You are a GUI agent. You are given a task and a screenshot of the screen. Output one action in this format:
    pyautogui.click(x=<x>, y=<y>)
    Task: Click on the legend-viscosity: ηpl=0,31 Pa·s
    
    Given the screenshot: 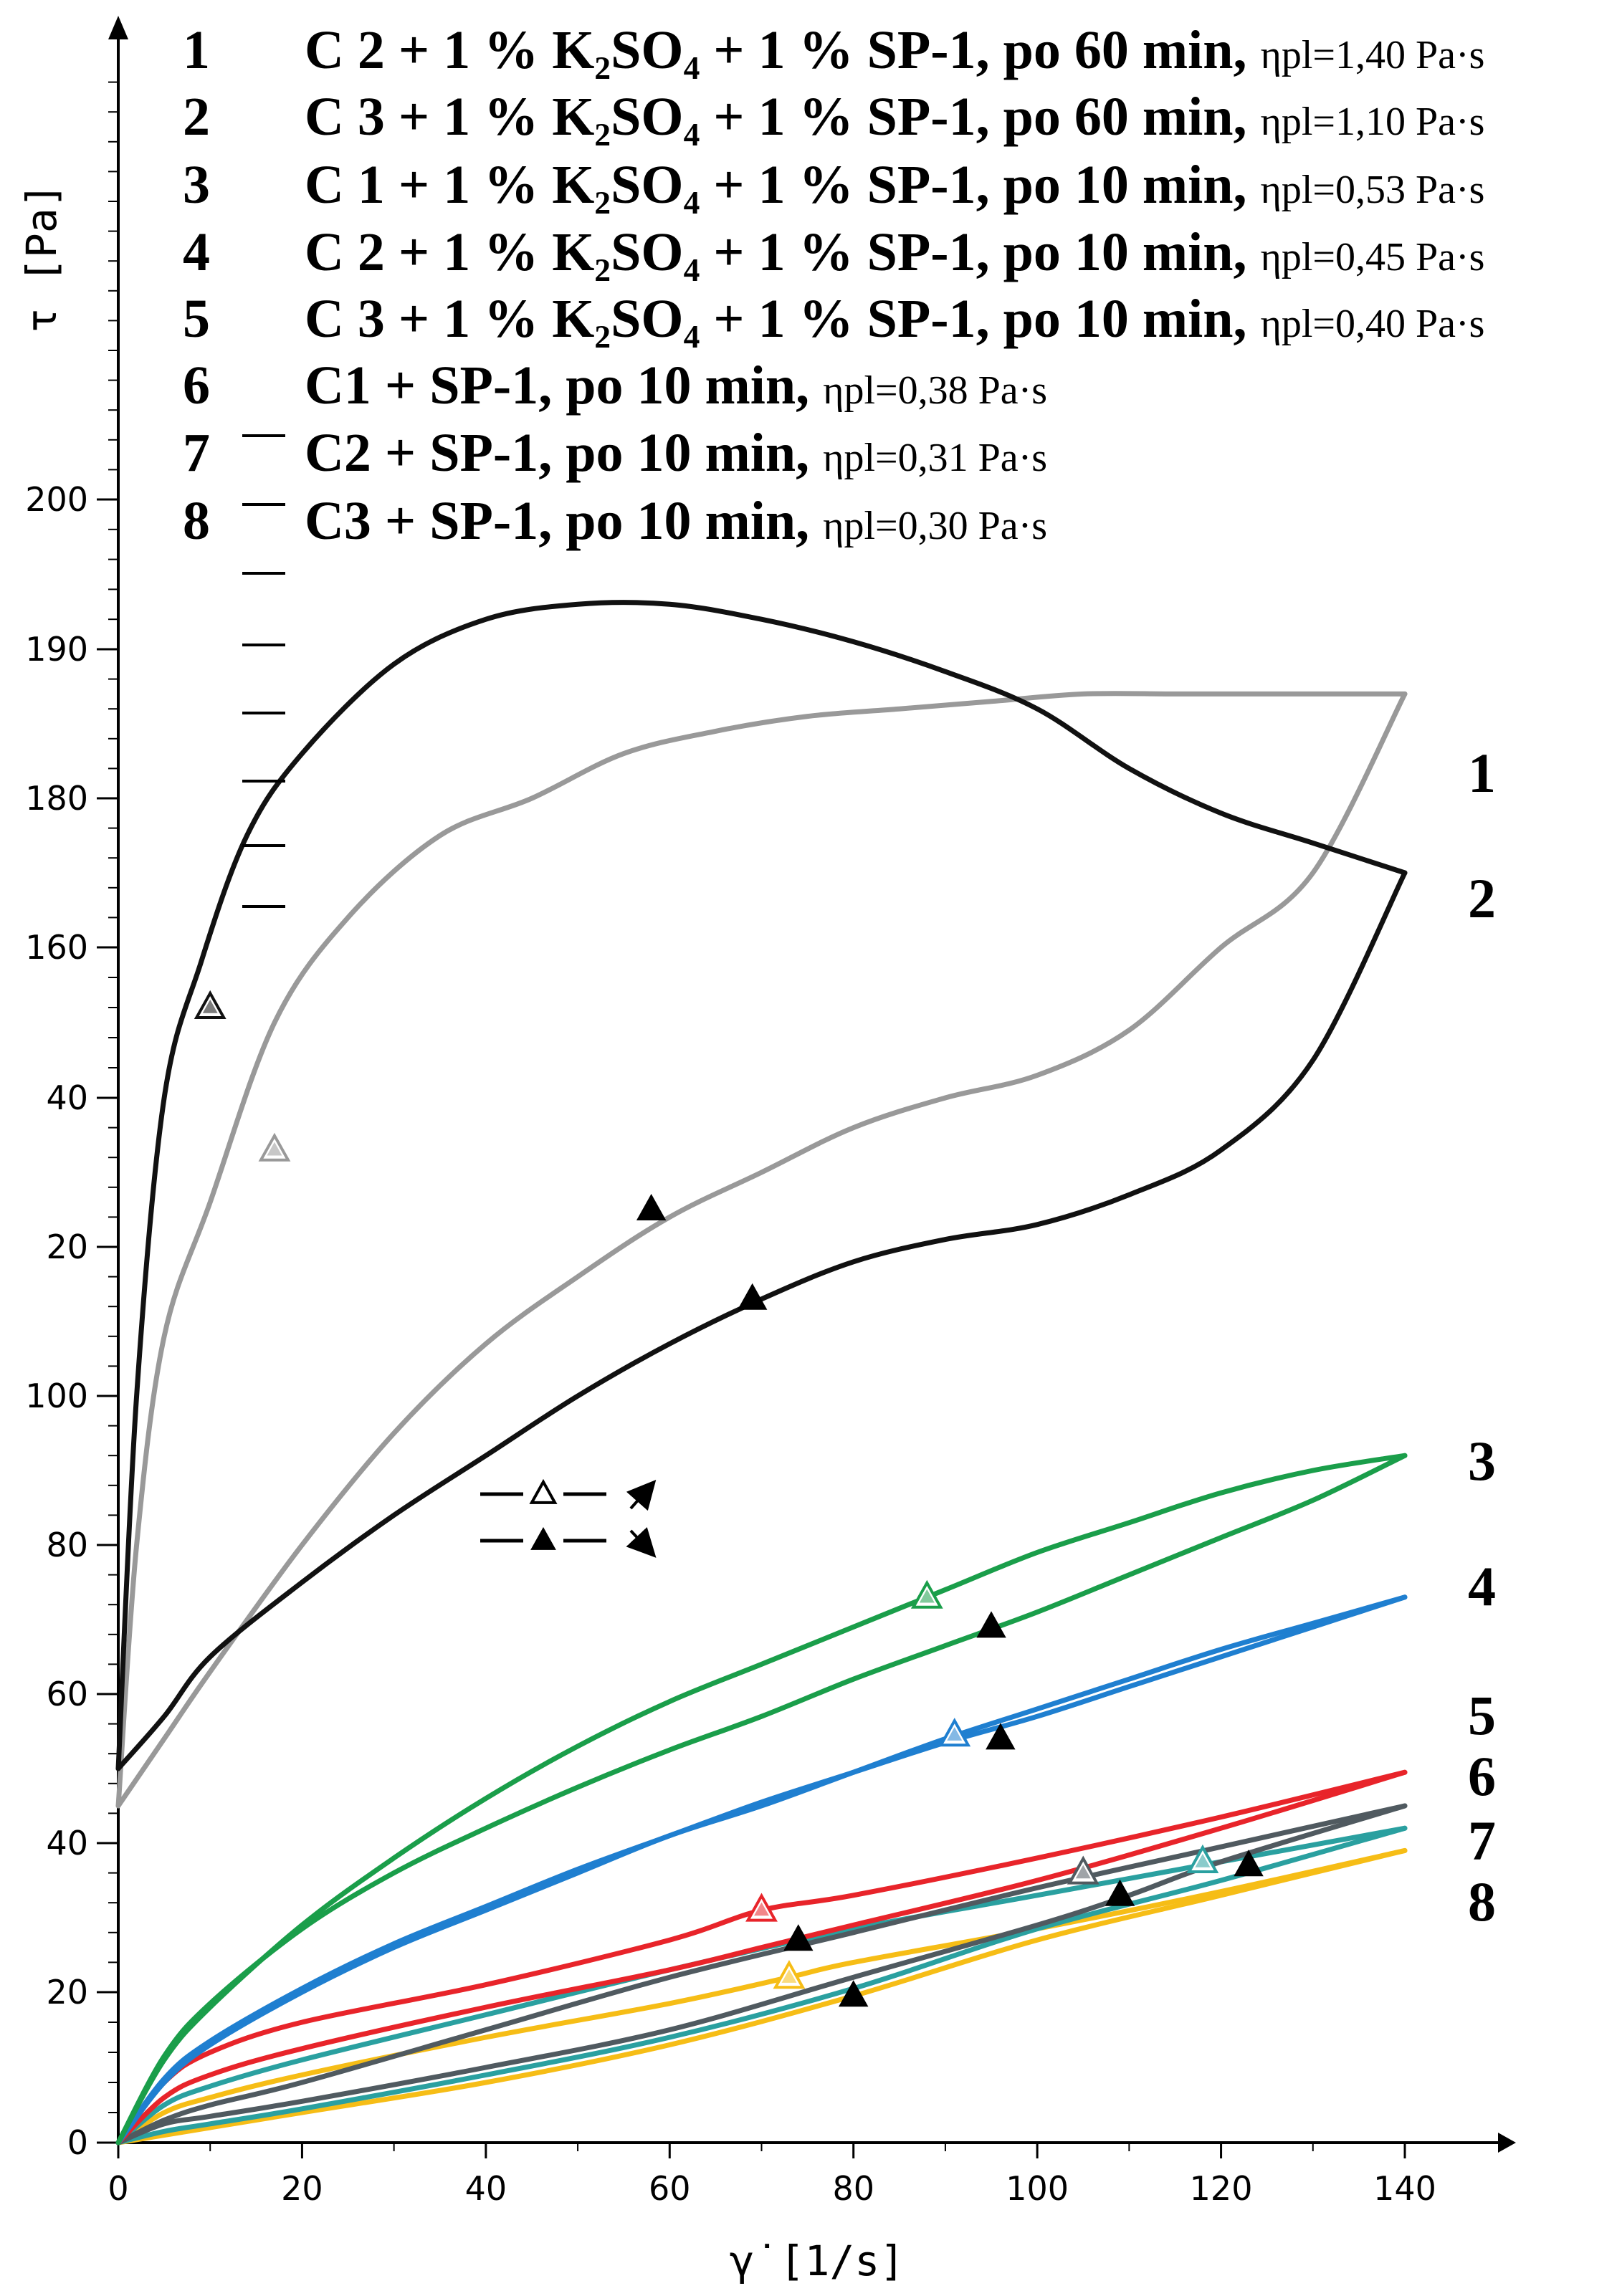 What is the action you would take?
    pyautogui.click(x=935, y=458)
    